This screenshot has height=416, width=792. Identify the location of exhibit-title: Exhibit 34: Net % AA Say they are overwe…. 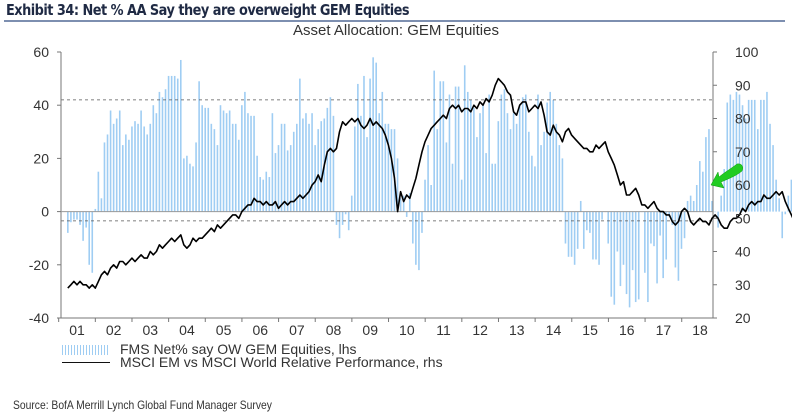
(208, 10).